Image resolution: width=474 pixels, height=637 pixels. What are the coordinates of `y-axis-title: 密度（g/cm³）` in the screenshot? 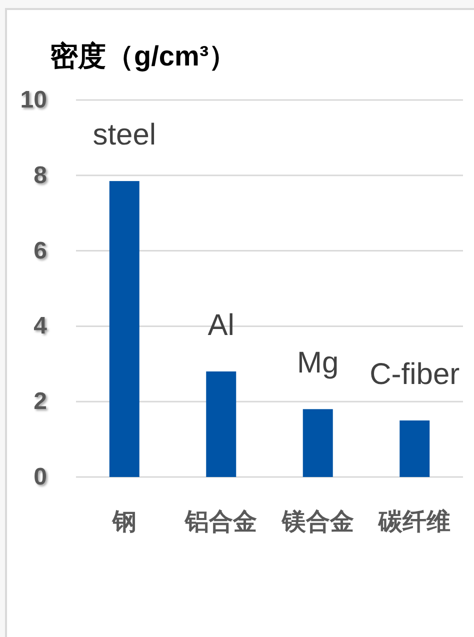 It's located at (143, 56).